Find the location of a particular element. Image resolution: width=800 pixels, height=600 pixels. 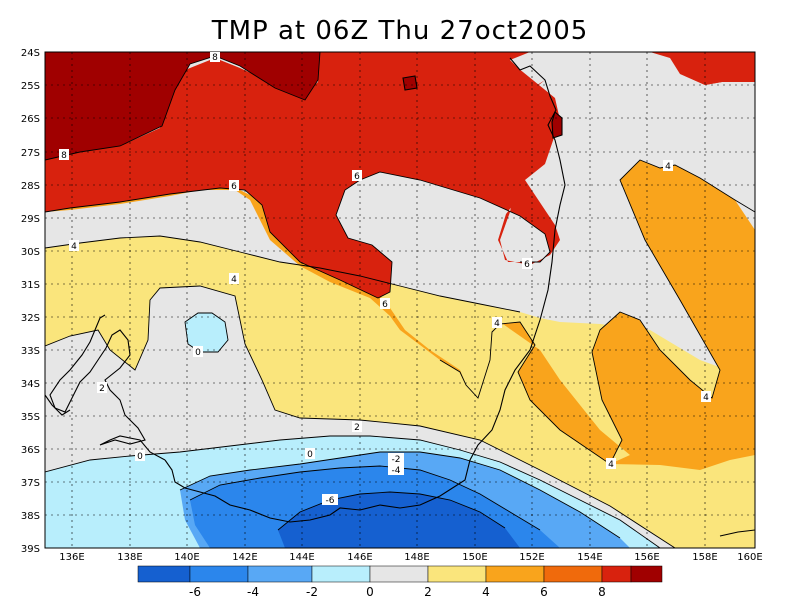

lat-label: 26S is located at coordinates (30, 119).